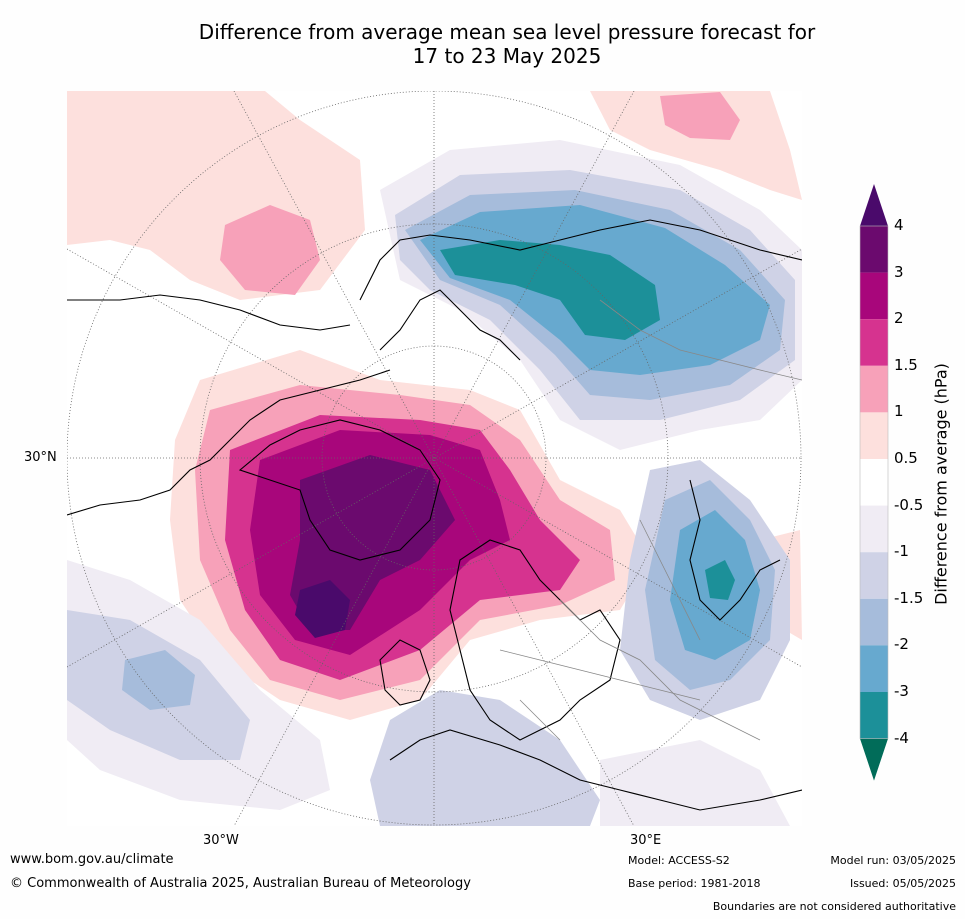 Image resolution: width=965 pixels, height=919 pixels. I want to click on colorbar-tick-label: -1.5, so click(909, 597).